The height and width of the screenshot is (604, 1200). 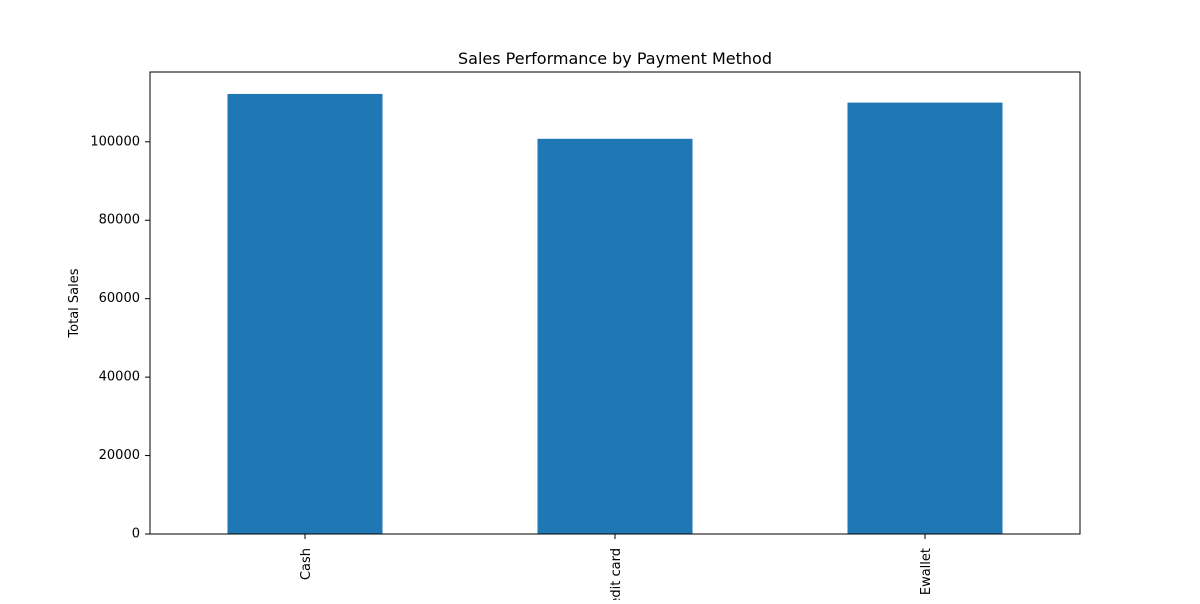 I want to click on y-tick-label: 0, so click(x=136, y=534).